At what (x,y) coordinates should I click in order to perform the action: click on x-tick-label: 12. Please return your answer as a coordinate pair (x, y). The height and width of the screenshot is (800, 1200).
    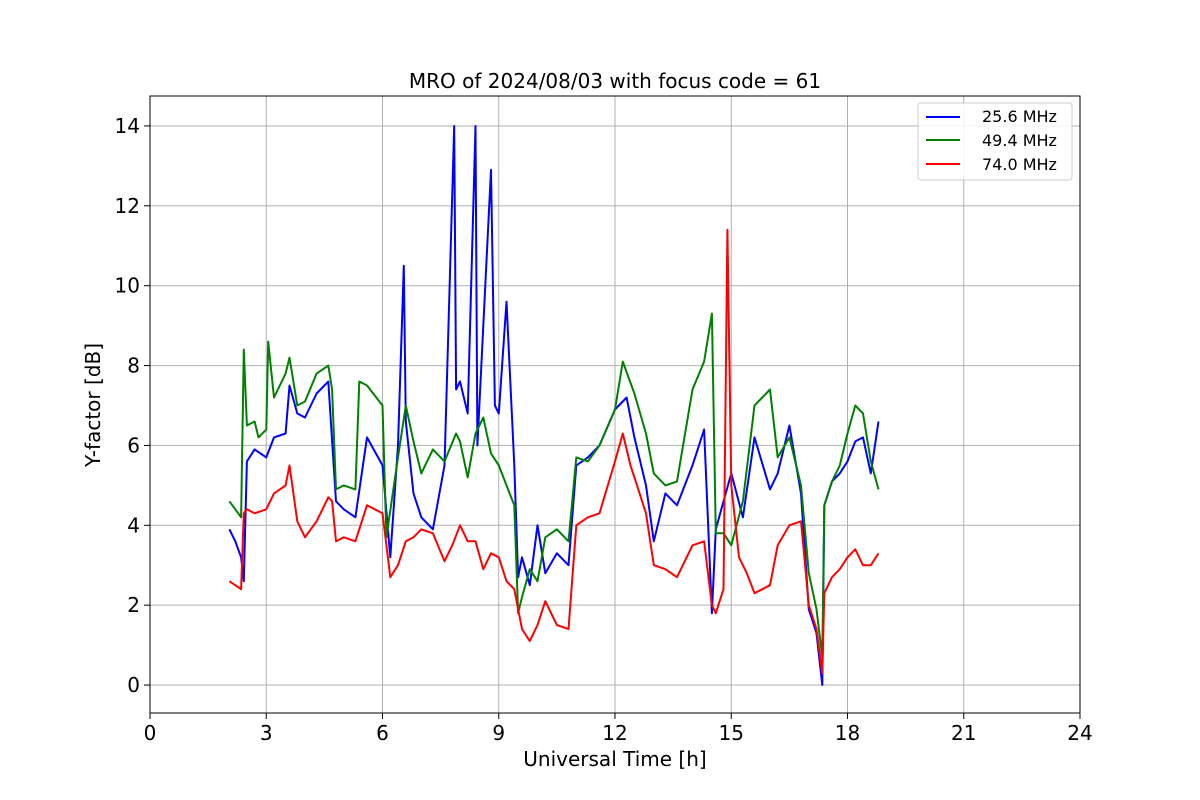
    Looking at the image, I should click on (614, 733).